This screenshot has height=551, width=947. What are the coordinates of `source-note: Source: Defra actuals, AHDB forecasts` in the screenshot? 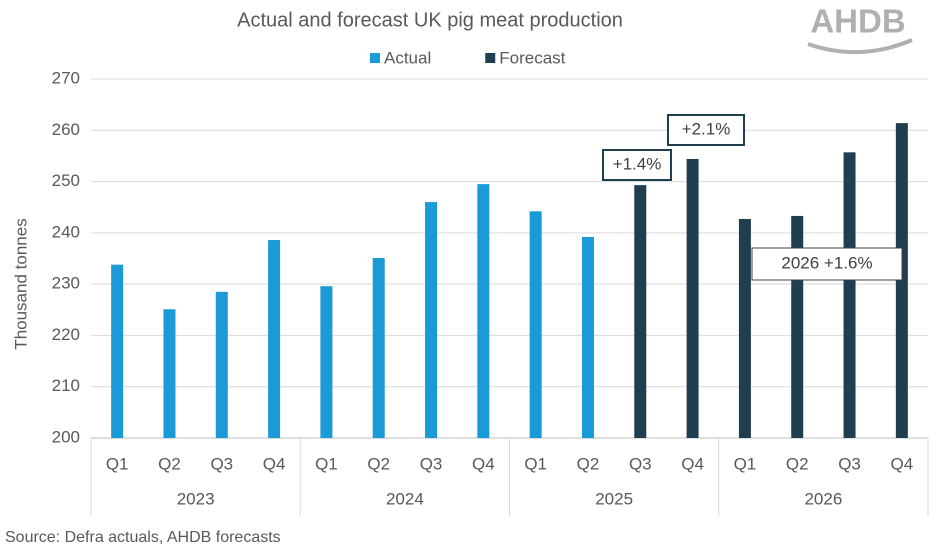 It's located at (143, 537).